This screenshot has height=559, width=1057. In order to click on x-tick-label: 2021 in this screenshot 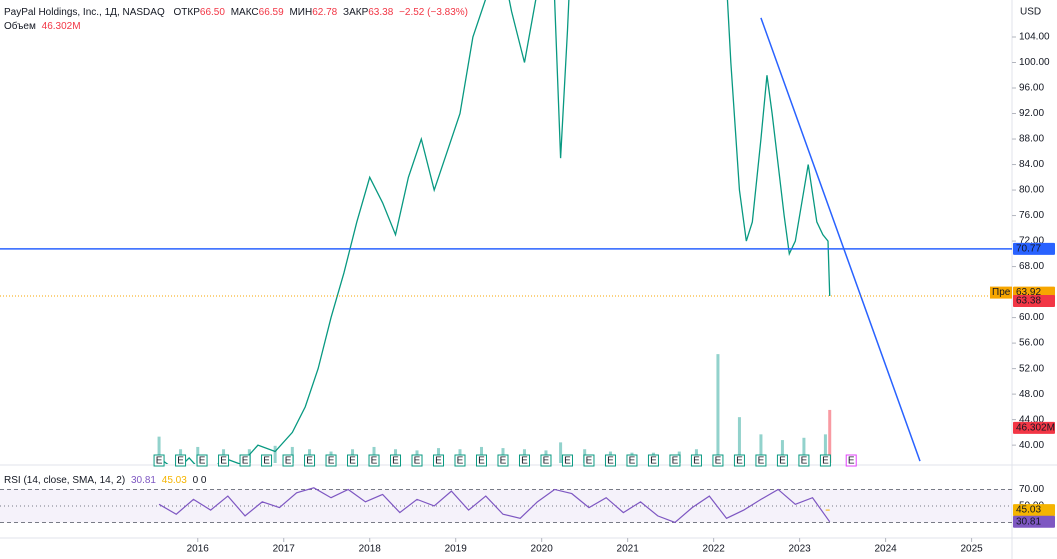, I will do `click(628, 549)`.